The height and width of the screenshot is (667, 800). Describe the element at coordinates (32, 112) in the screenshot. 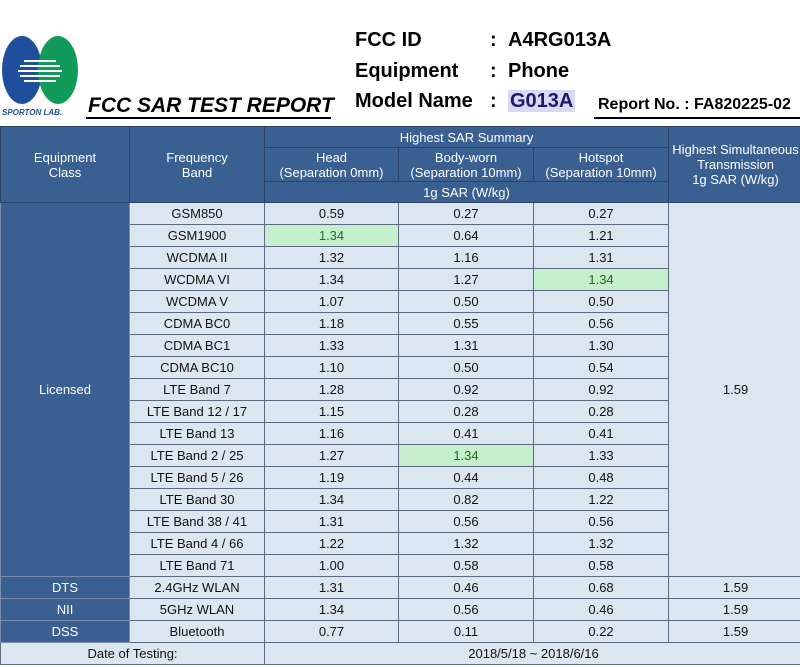

I see `svg-text: SPORTON LAB.` at that location.